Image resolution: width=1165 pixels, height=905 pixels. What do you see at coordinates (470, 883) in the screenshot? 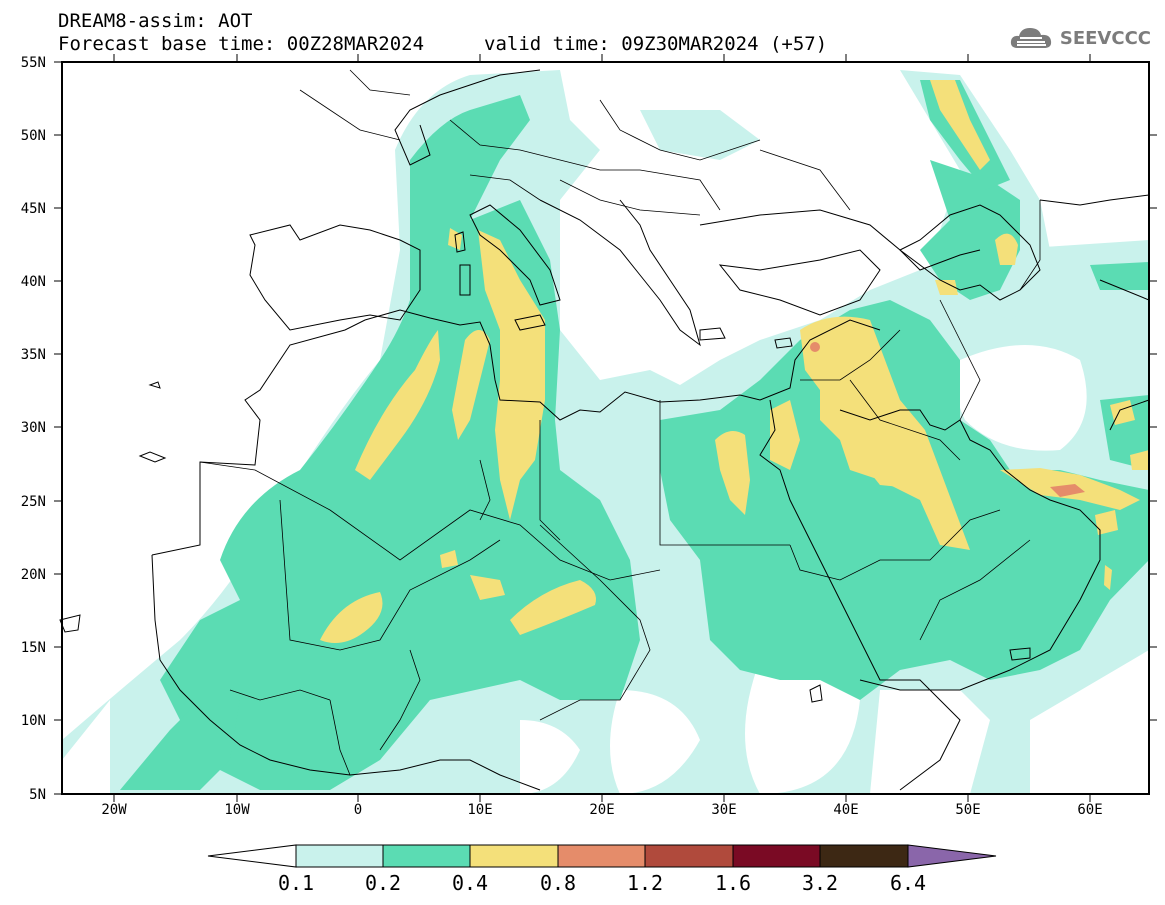
I see `colorbar-tick: 0.4` at bounding box center [470, 883].